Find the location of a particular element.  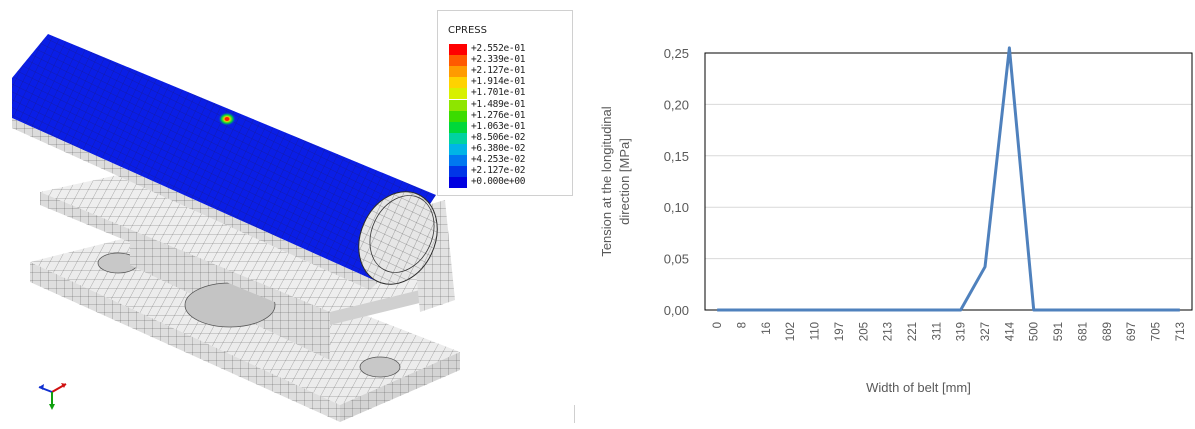

legend-value-label: +2.552e-01 is located at coordinates (498, 48).